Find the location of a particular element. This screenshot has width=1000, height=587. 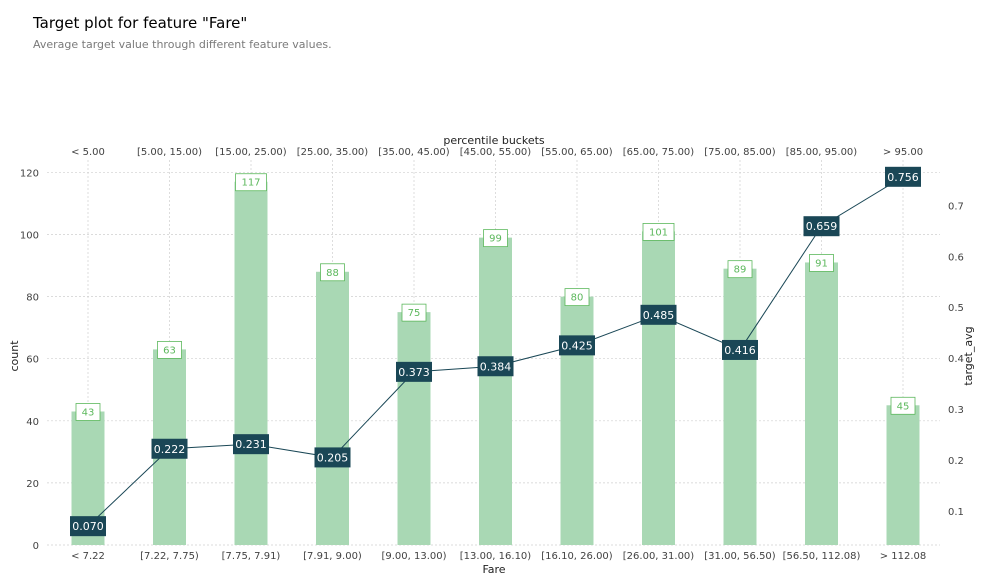

top-x-tick-label: [75.00, 85.00) is located at coordinates (740, 152).